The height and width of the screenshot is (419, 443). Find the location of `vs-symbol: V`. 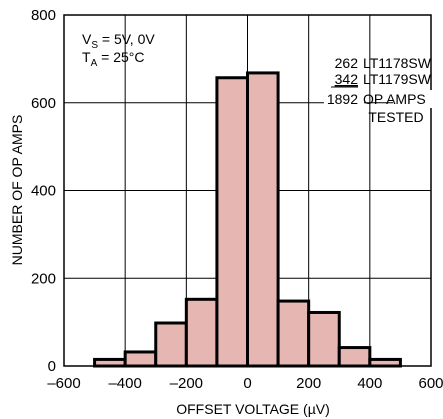

vs-symbol: V is located at coordinates (87, 39).